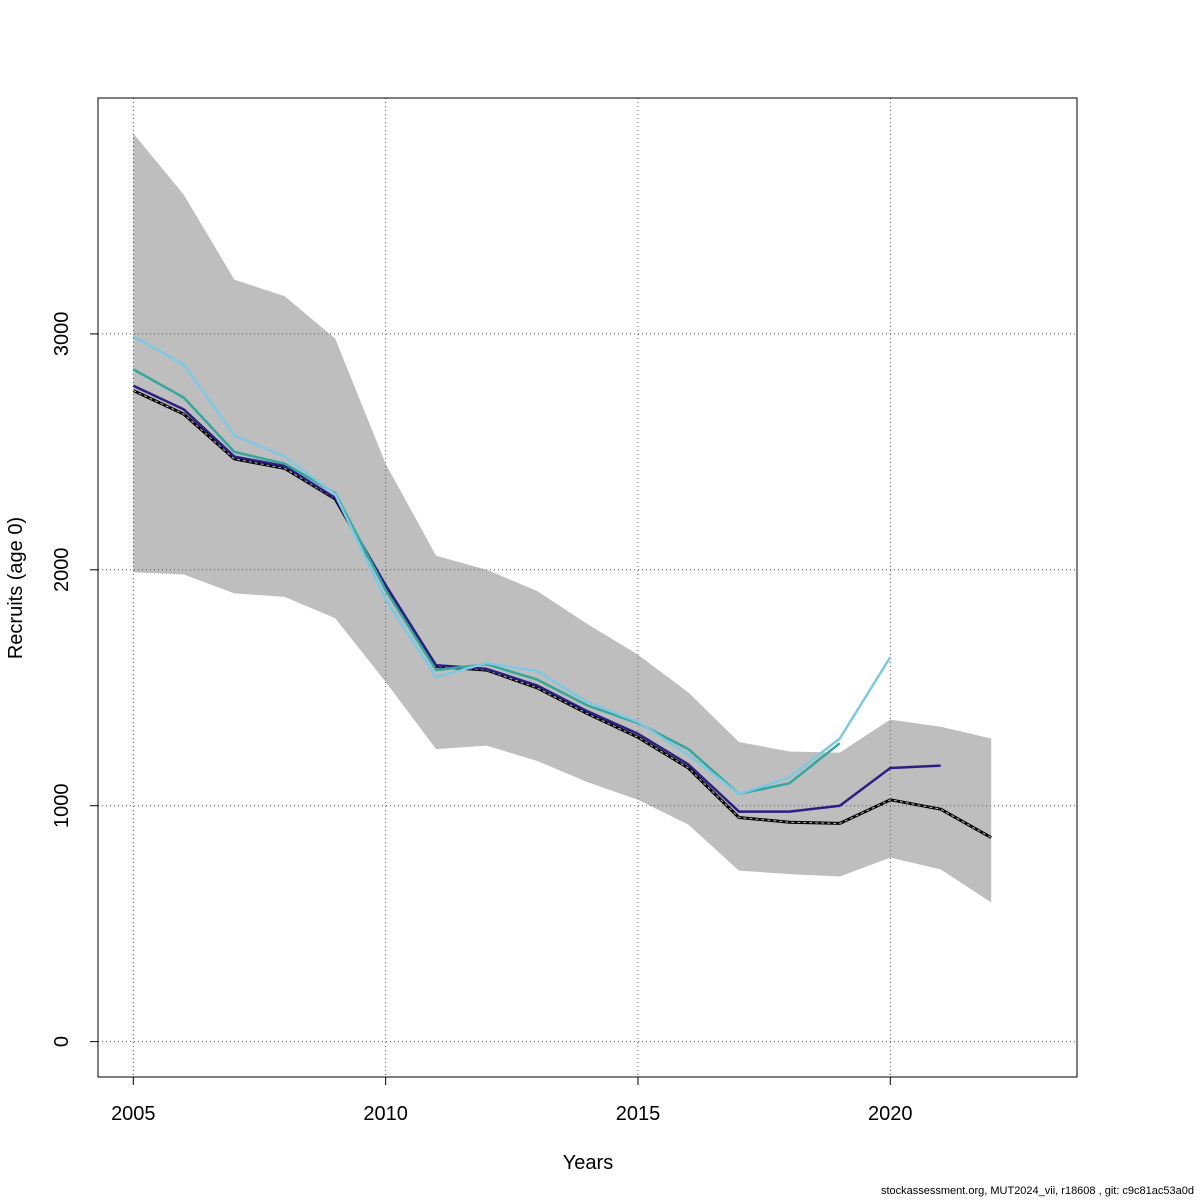 The image size is (1200, 1200). I want to click on y-tick-label-0: 0, so click(62, 1041).